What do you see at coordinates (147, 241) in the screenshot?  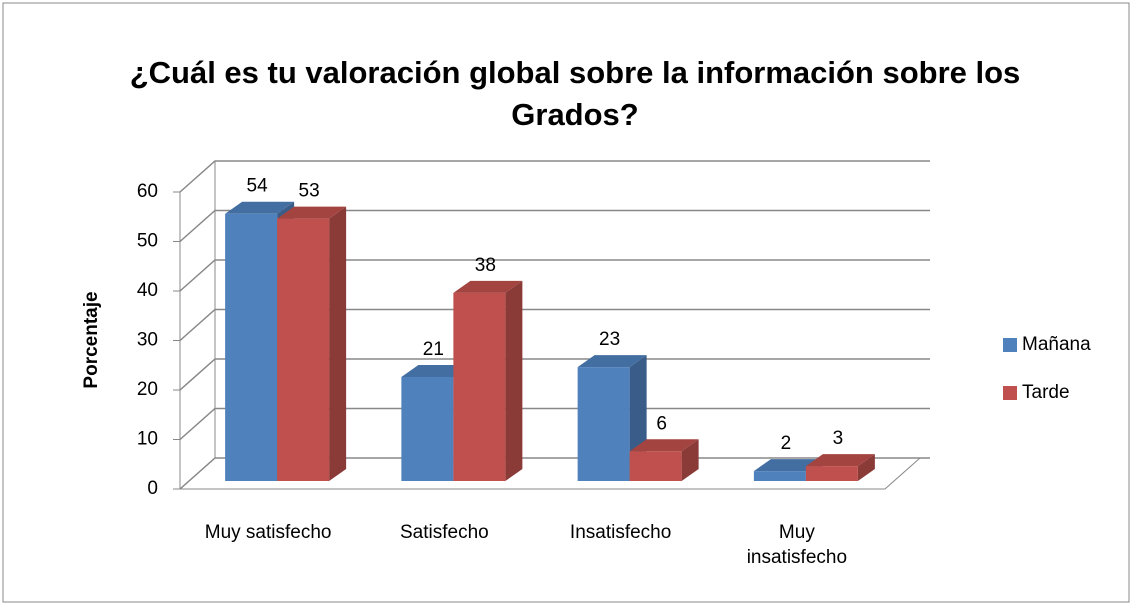 I see `y-tick-label: 50` at bounding box center [147, 241].